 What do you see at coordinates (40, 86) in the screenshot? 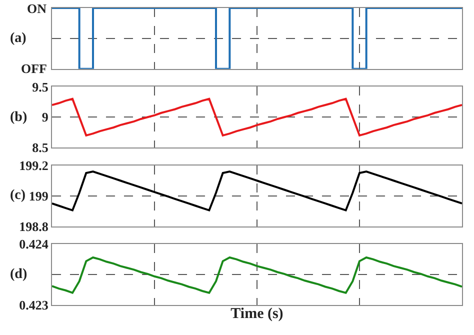
I see `y-tick-label: 9.5` at bounding box center [40, 86].